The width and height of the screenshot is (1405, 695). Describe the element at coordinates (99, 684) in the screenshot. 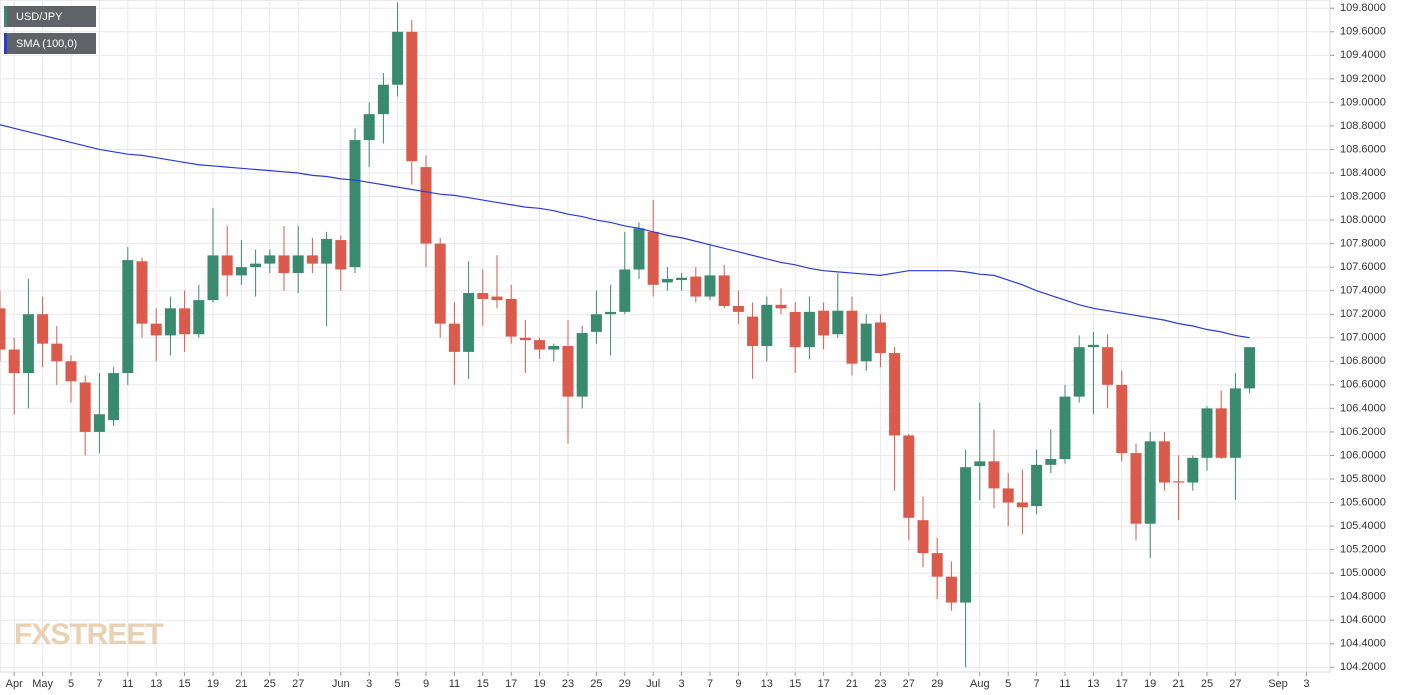

I see `x-tick-label: 7` at that location.